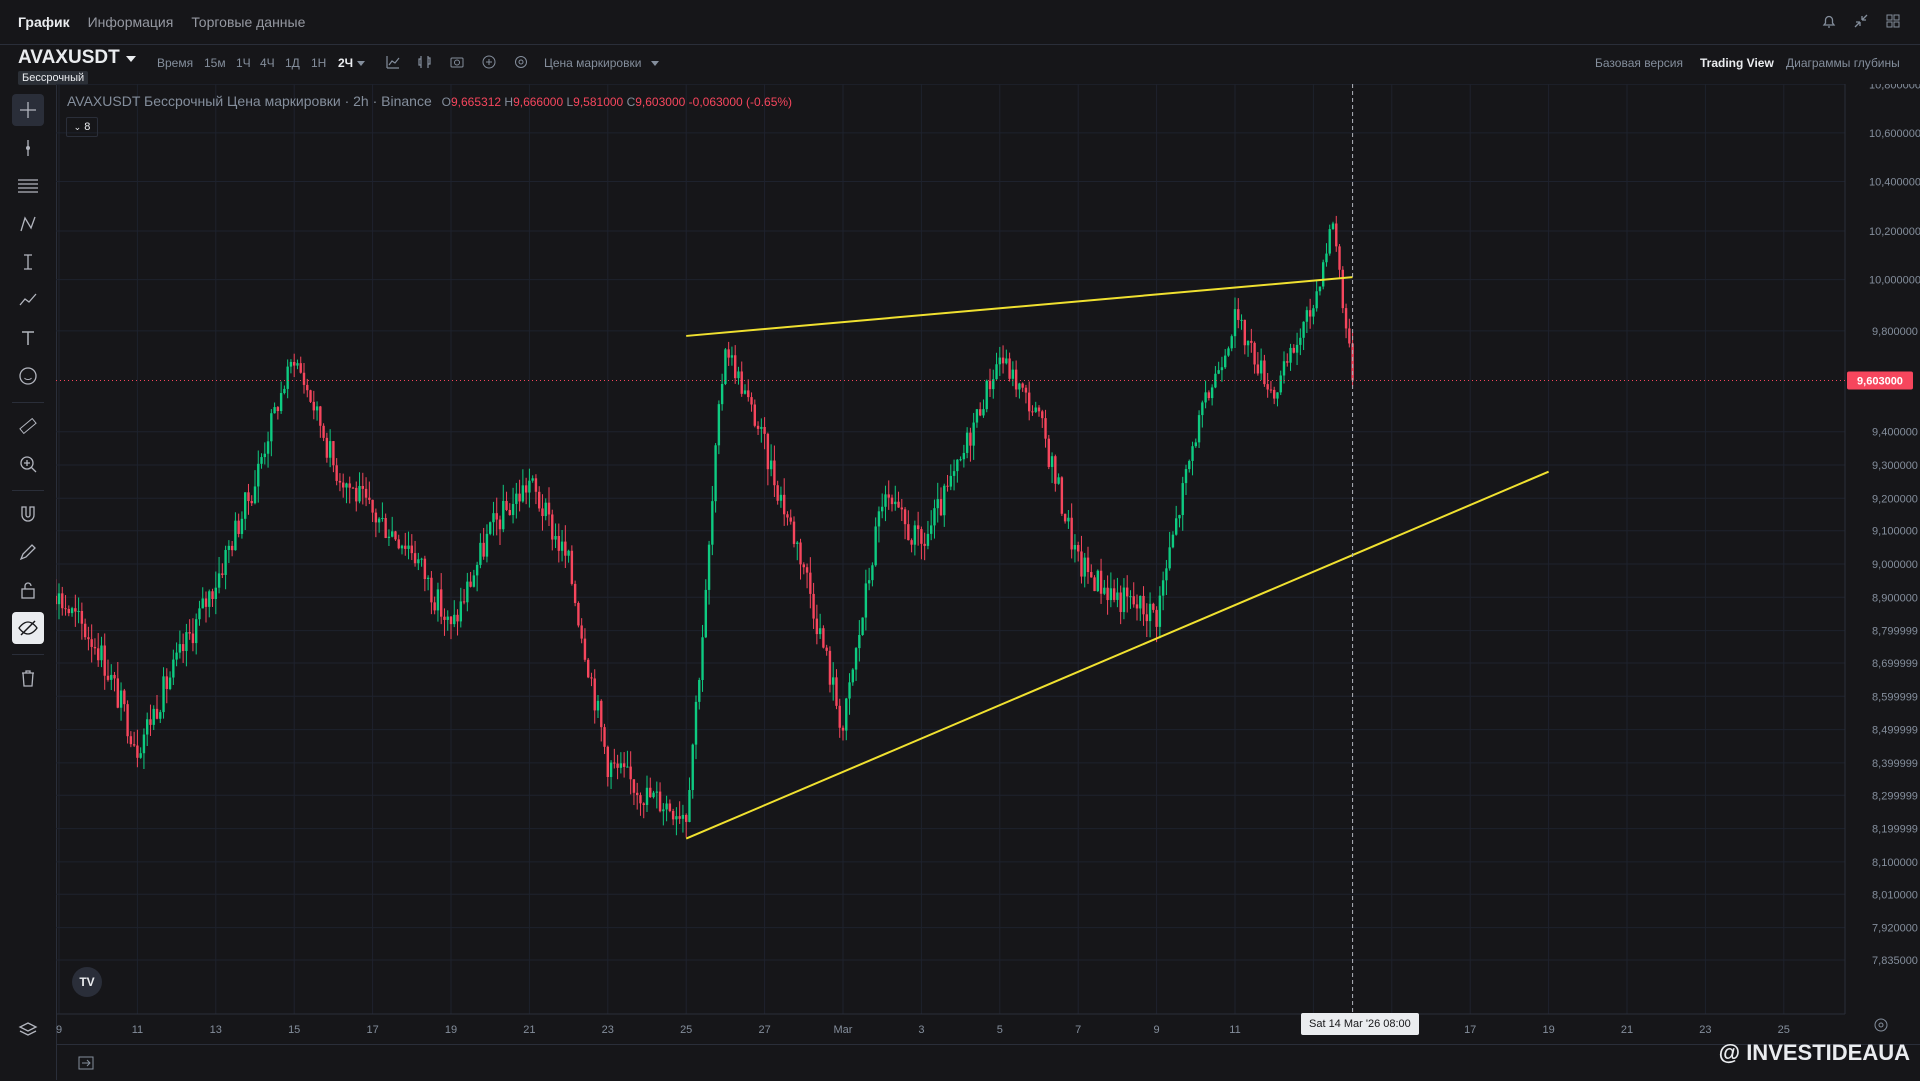  I want to click on zoom-in-icon, so click(28, 464).